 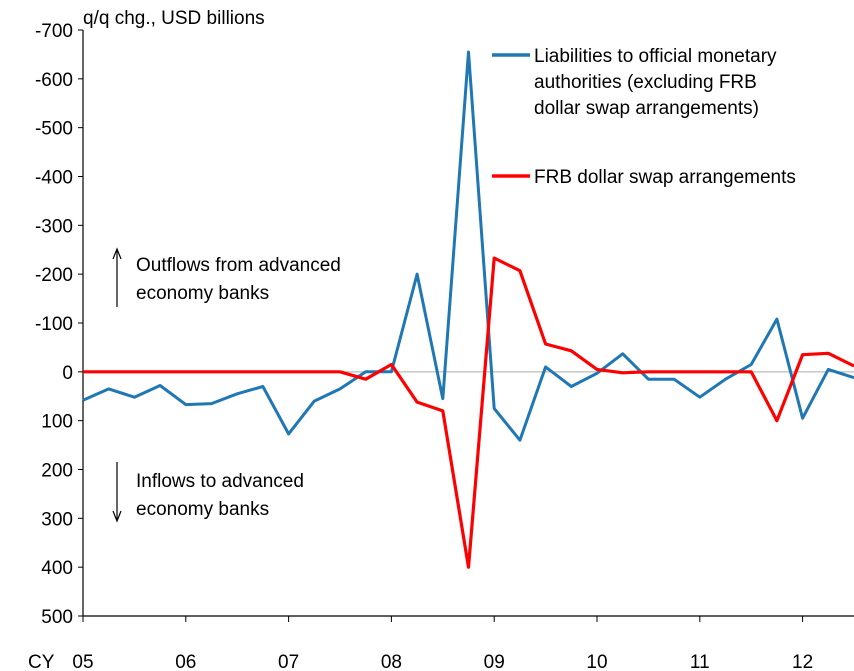 I want to click on y-axis-label: q/q chg., USD billions, so click(x=174, y=18).